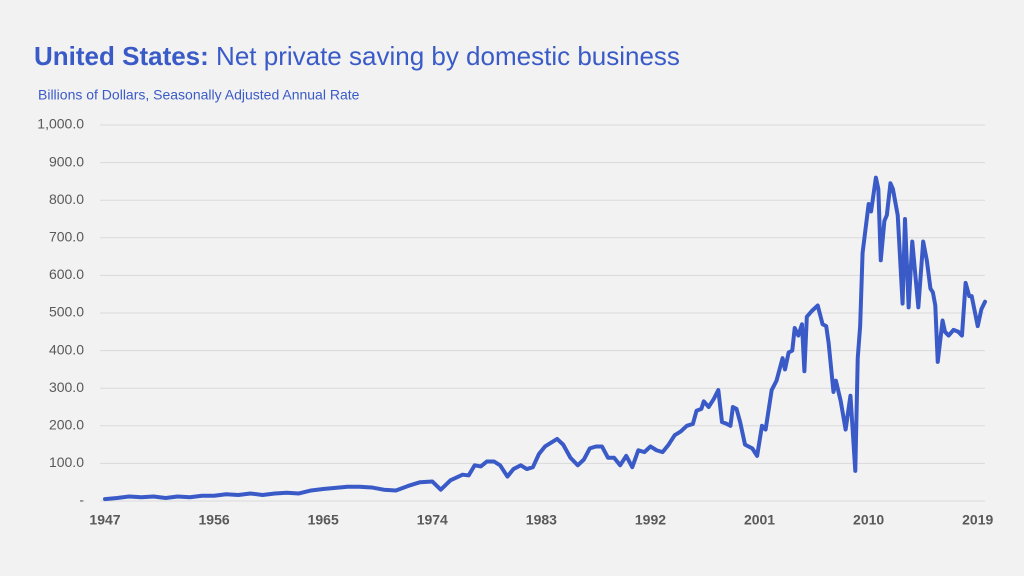  What do you see at coordinates (214, 520) in the screenshot?
I see `x-tick-label: 1956` at bounding box center [214, 520].